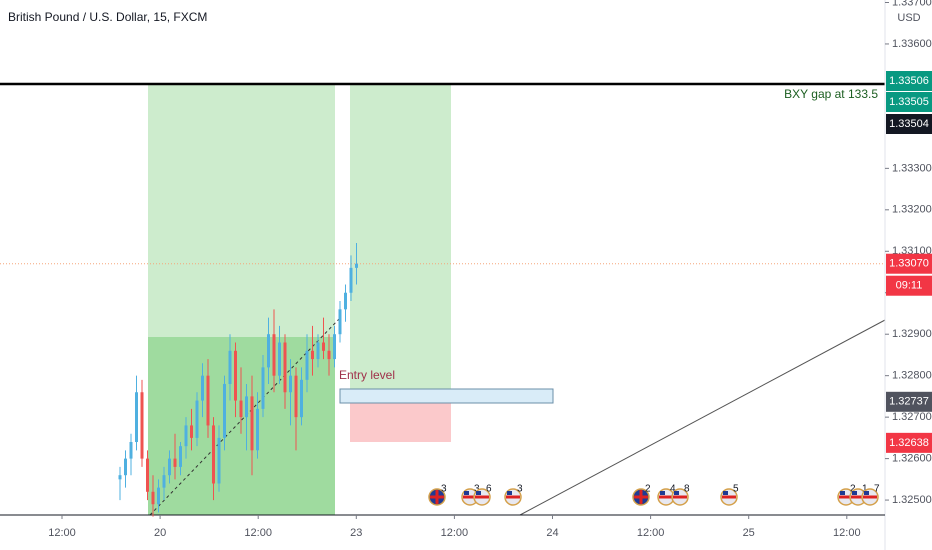  I want to click on profit-zone, so click(241, 210).